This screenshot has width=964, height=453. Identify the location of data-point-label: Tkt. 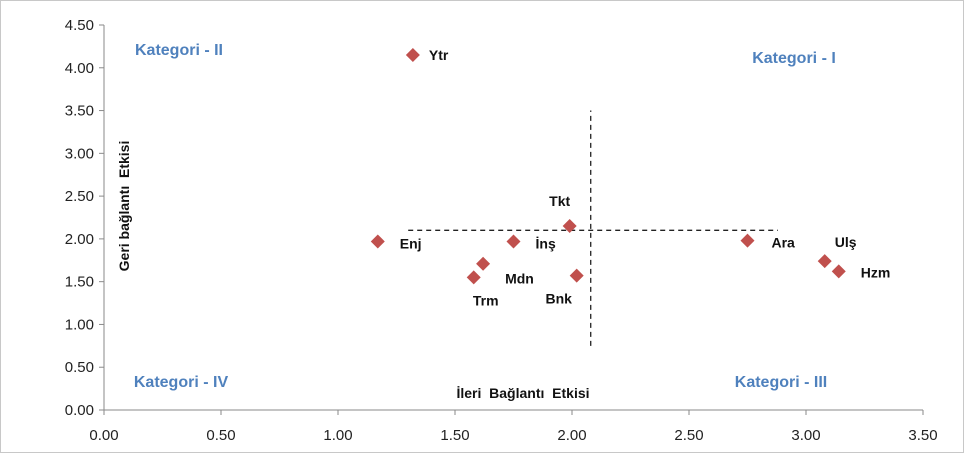
(559, 201).